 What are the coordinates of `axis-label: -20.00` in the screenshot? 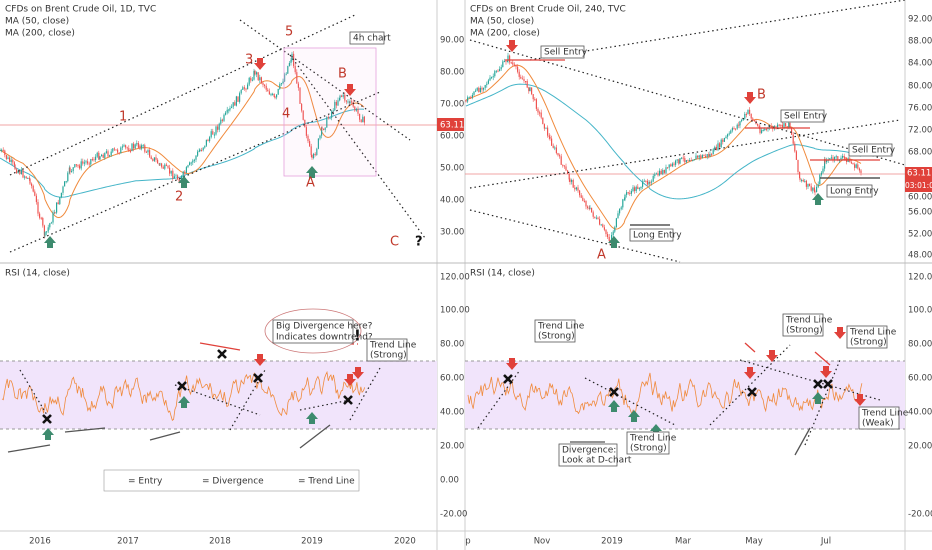 It's located at (920, 515).